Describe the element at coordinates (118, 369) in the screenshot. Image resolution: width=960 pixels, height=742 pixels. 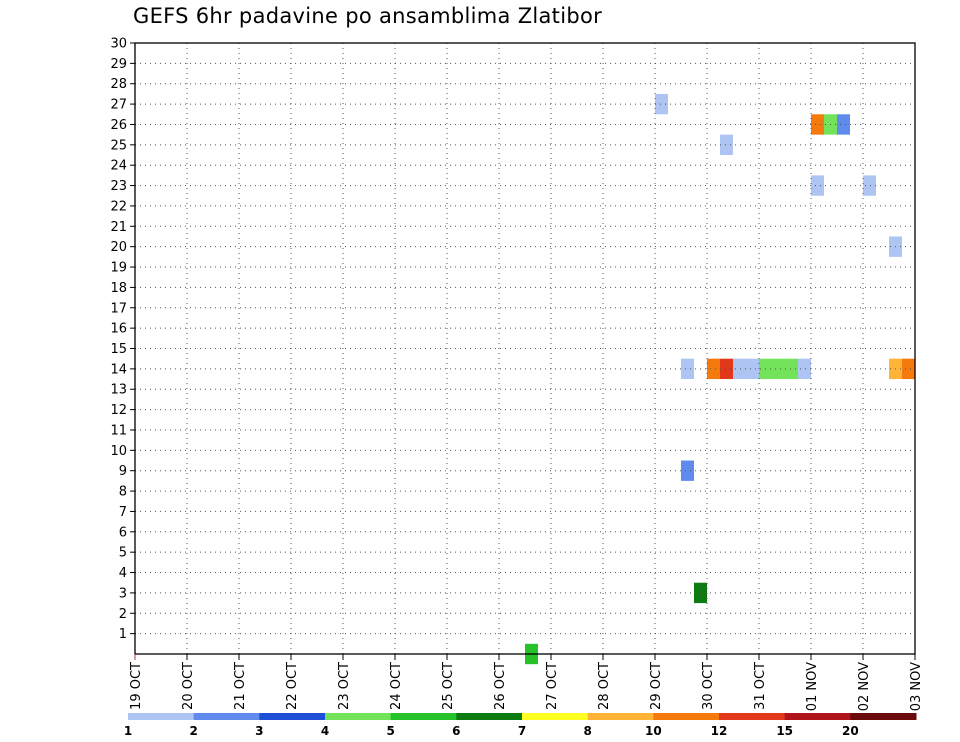
I see `y-tick-label-14: 14` at that location.